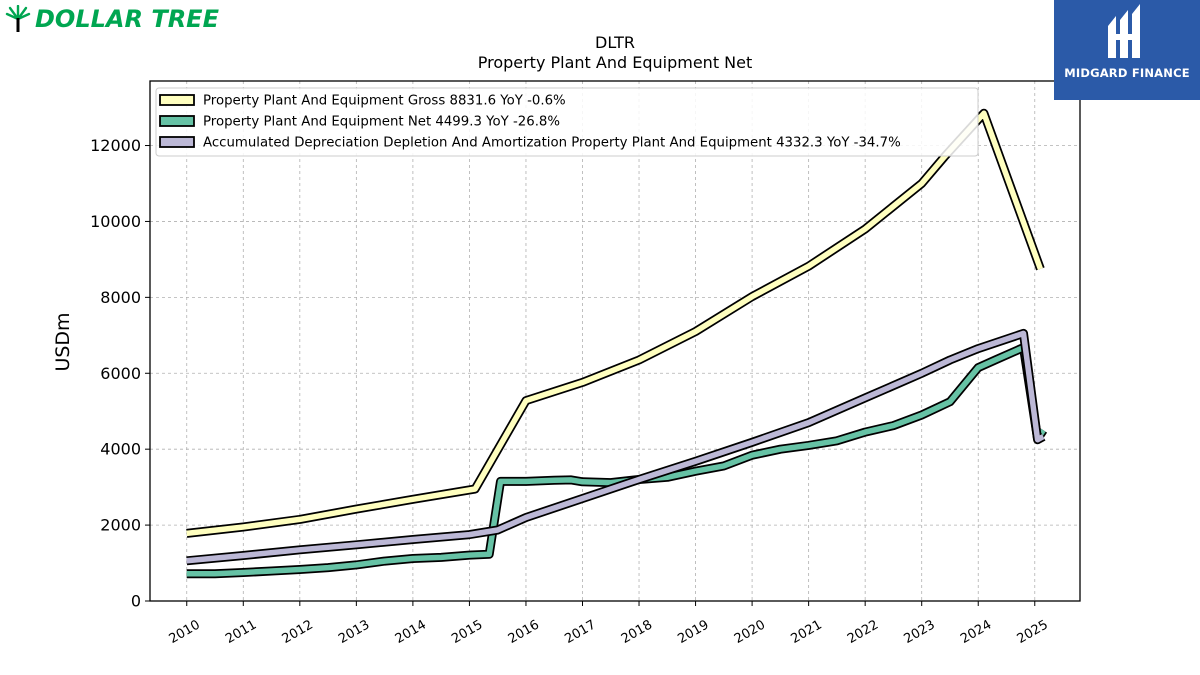 The width and height of the screenshot is (1200, 675). I want to click on x-tick-label: 2018, so click(637, 632).